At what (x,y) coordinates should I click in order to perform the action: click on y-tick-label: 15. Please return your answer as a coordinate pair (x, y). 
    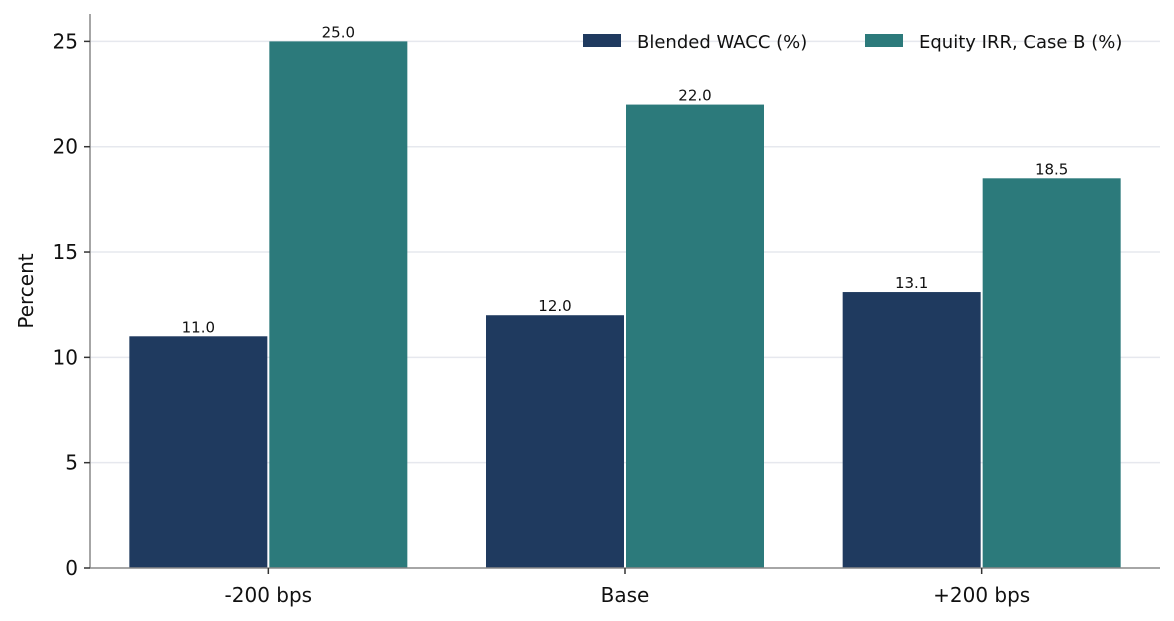
    Looking at the image, I should click on (65, 252).